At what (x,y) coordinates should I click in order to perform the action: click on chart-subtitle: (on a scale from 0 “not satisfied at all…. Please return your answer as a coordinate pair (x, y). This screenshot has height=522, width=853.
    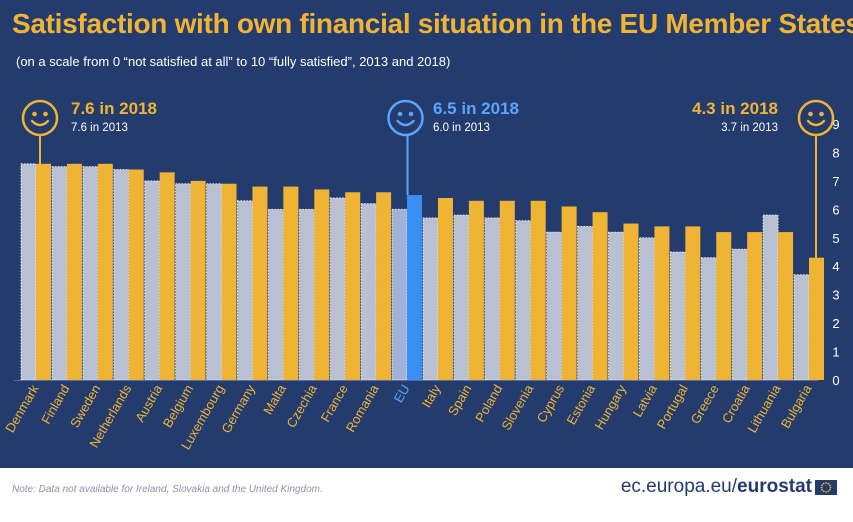
    Looking at the image, I should click on (233, 61).